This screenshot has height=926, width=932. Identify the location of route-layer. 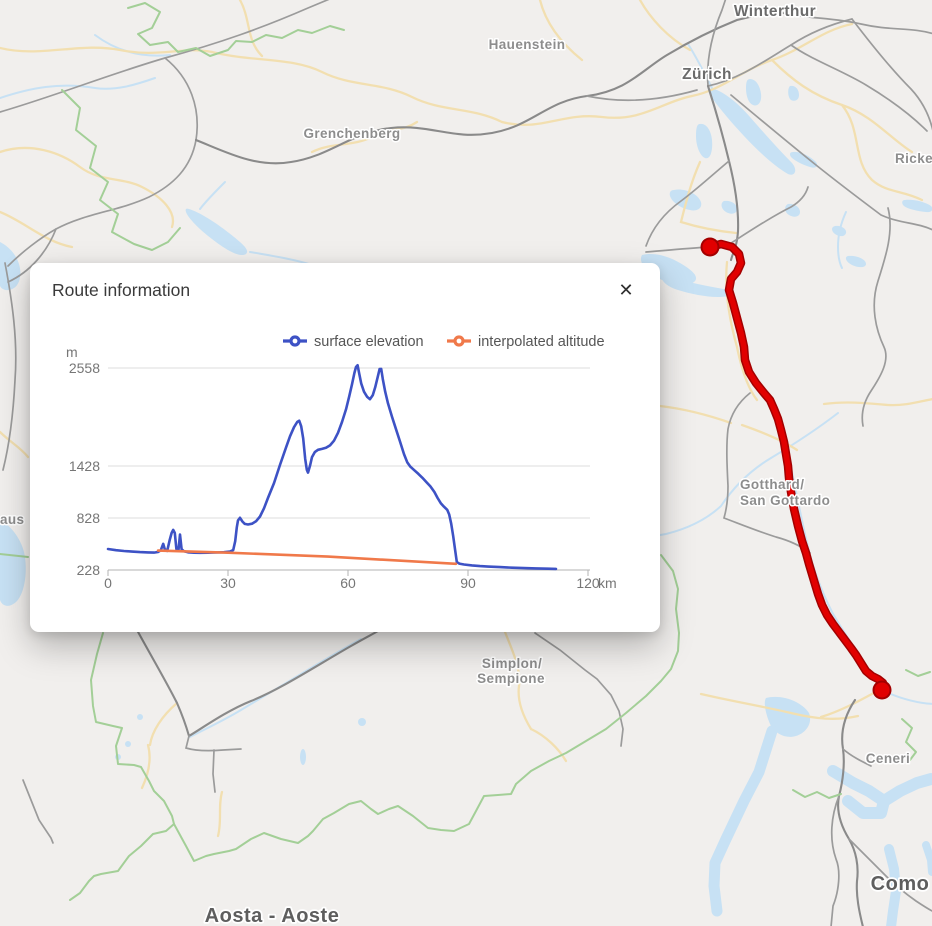
(796, 468).